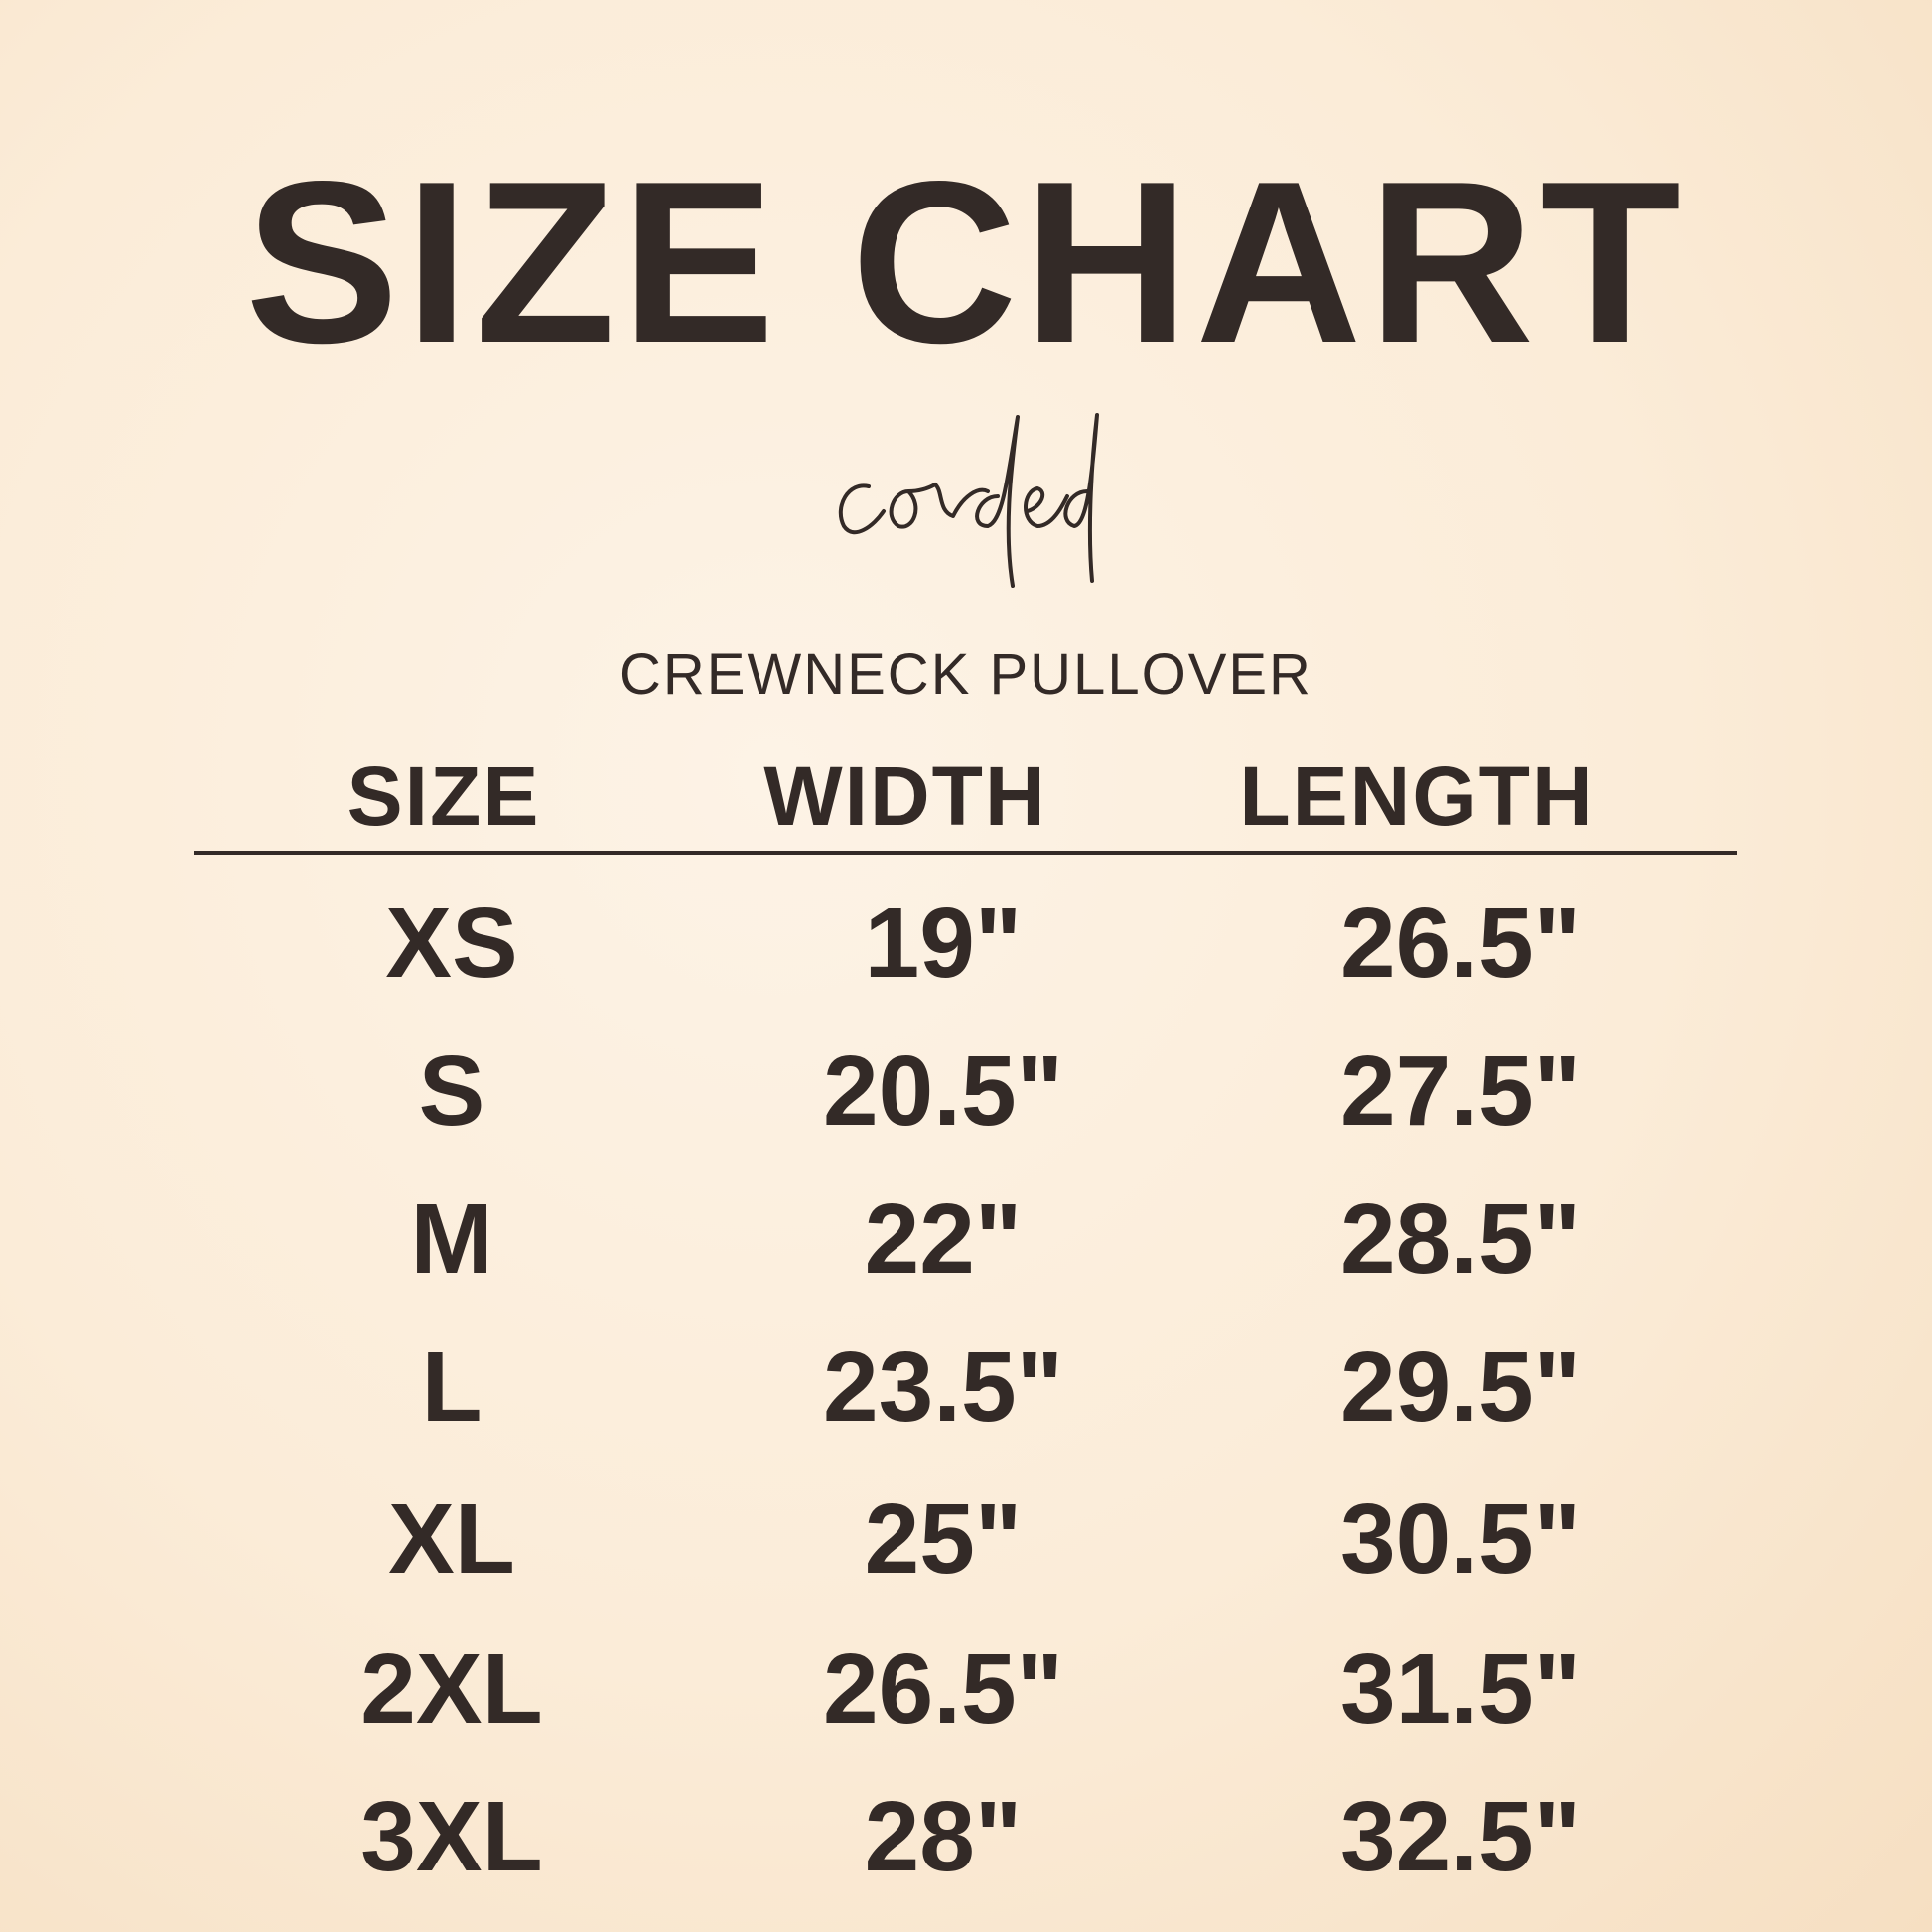 The image size is (1932, 1932). Describe the element at coordinates (1461, 1539) in the screenshot. I see `cell-length: 30.5"` at that location.